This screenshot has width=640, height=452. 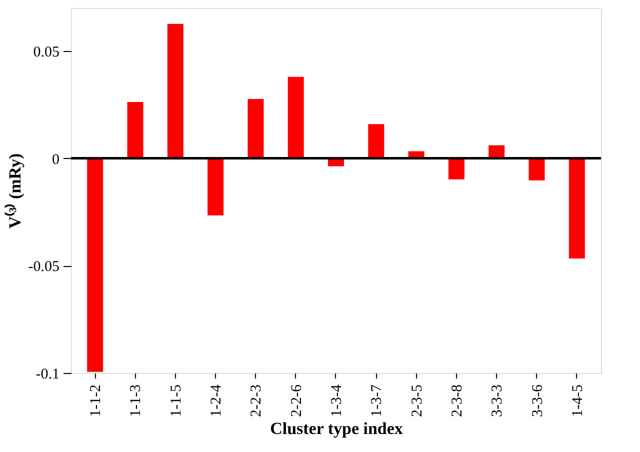 I want to click on x-tick-label: 2-3-5, so click(x=417, y=400).